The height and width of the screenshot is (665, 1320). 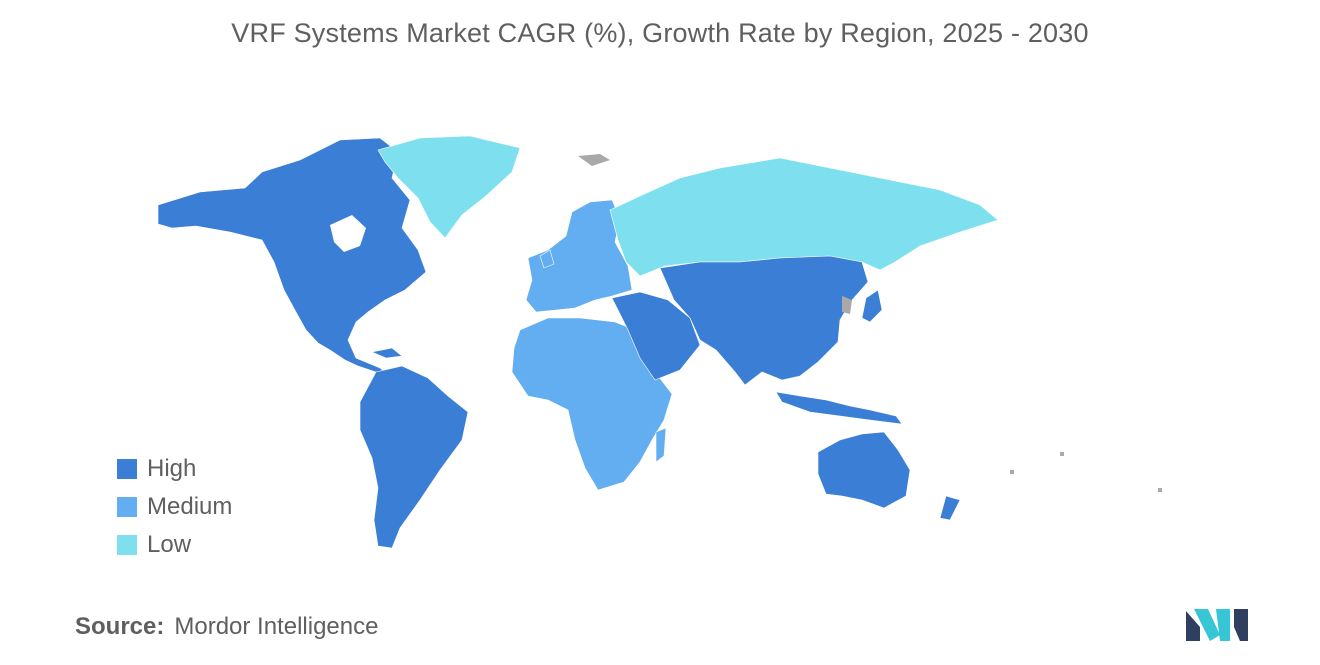 What do you see at coordinates (120, 626) in the screenshot?
I see `source-label: Source:` at bounding box center [120, 626].